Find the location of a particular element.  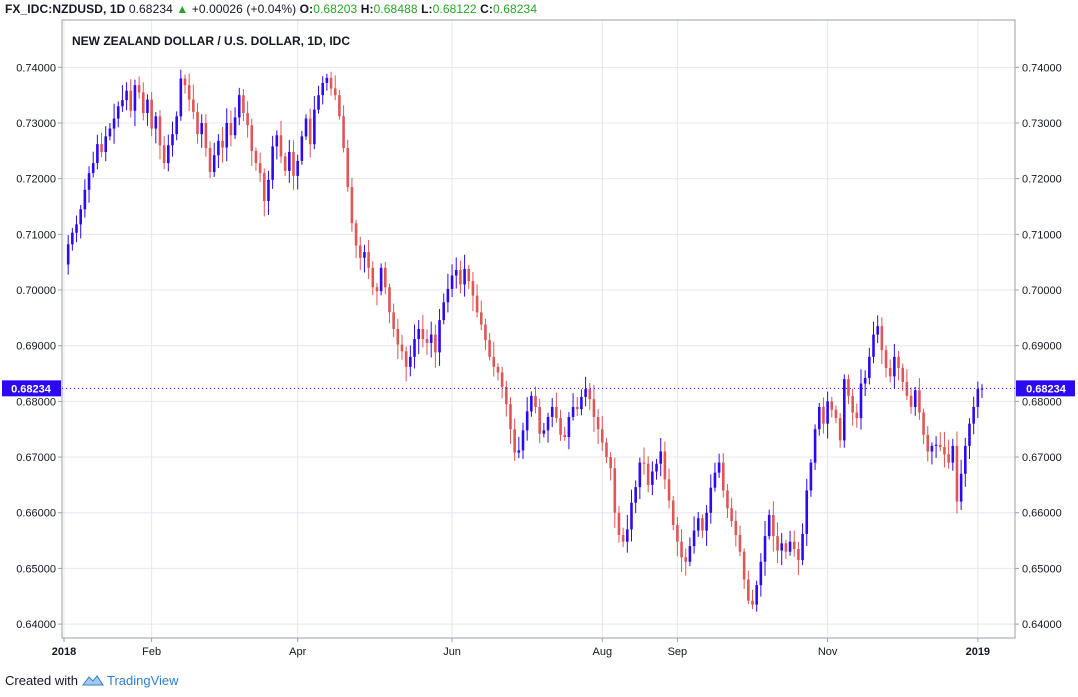

tradingview-brand: TradingView is located at coordinates (143, 680).